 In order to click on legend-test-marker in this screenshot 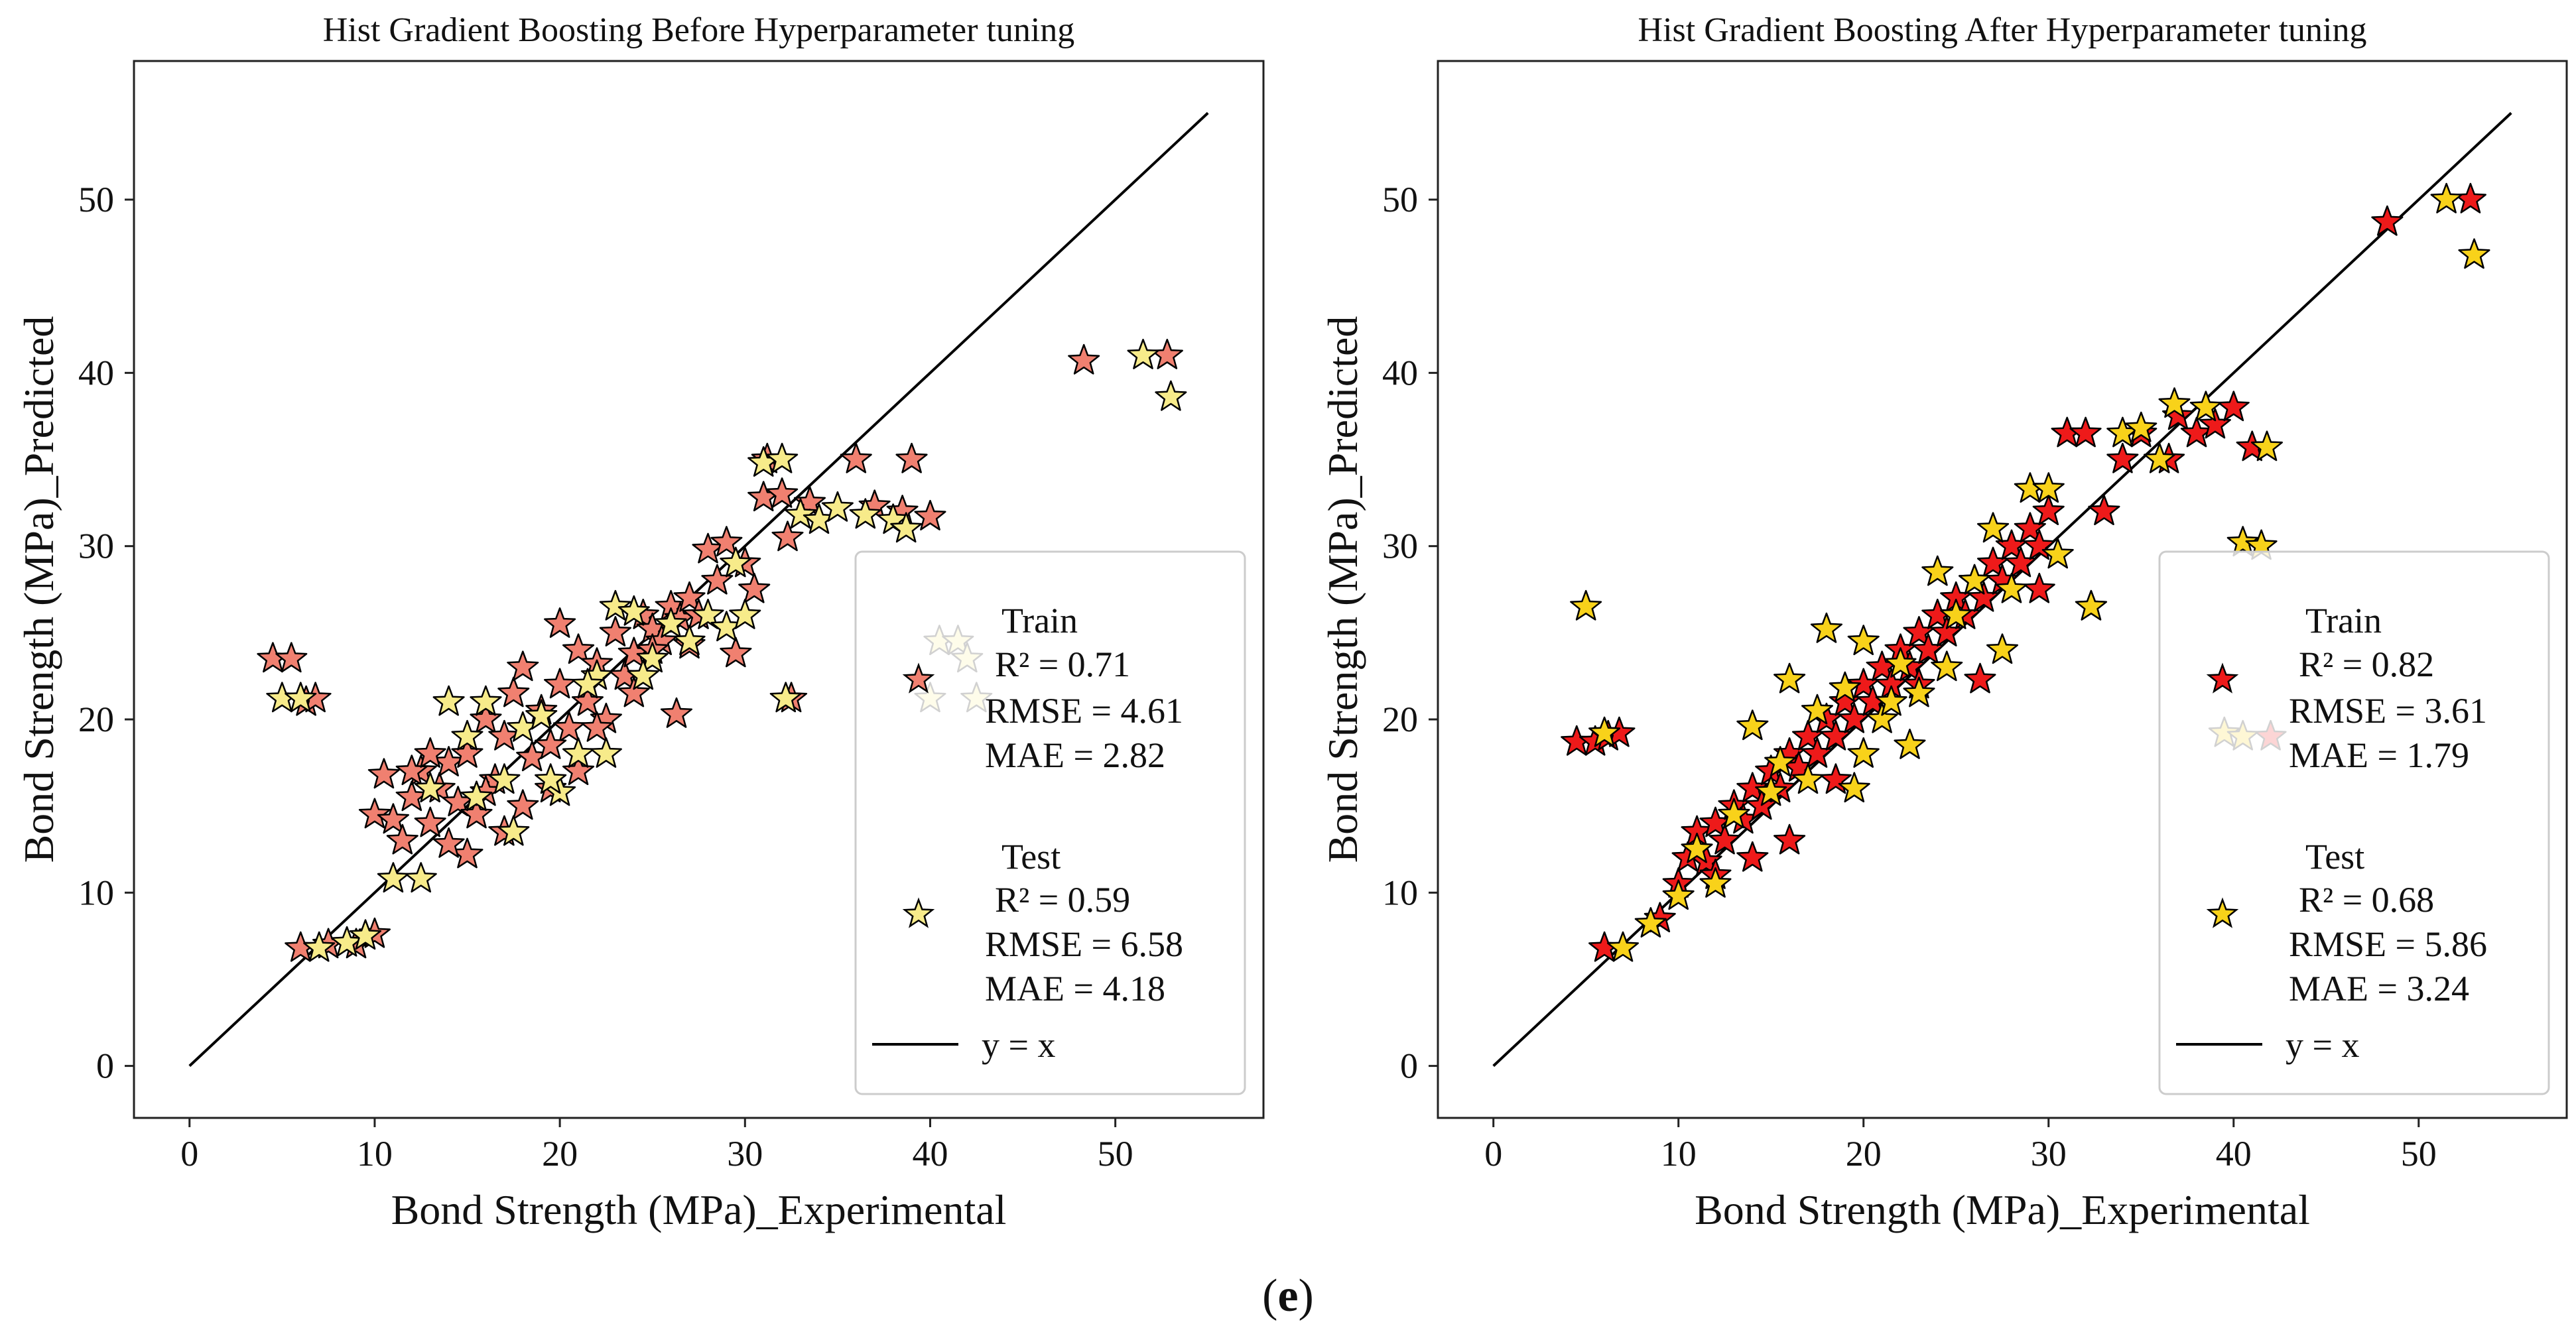, I will do `click(919, 912)`.